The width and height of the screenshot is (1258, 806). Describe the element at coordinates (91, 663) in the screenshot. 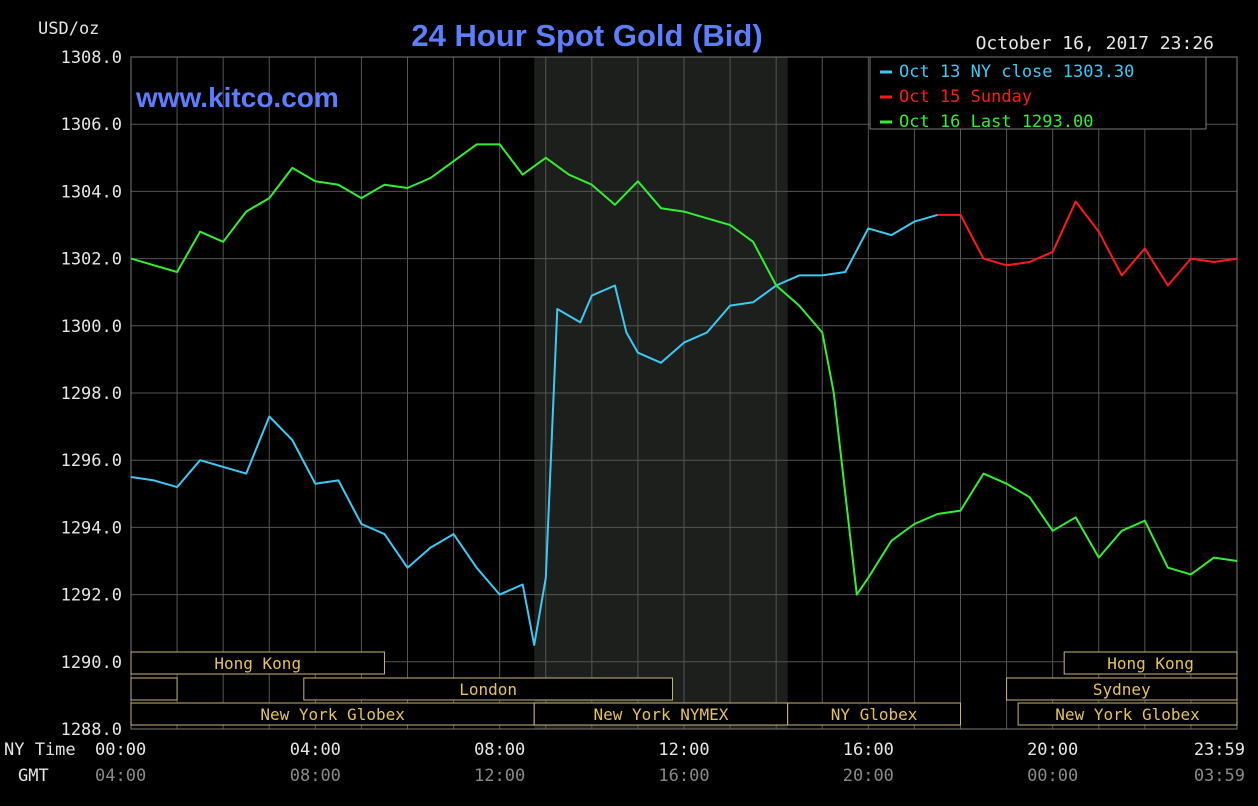

I see `y-tick-label: 1290.0` at that location.